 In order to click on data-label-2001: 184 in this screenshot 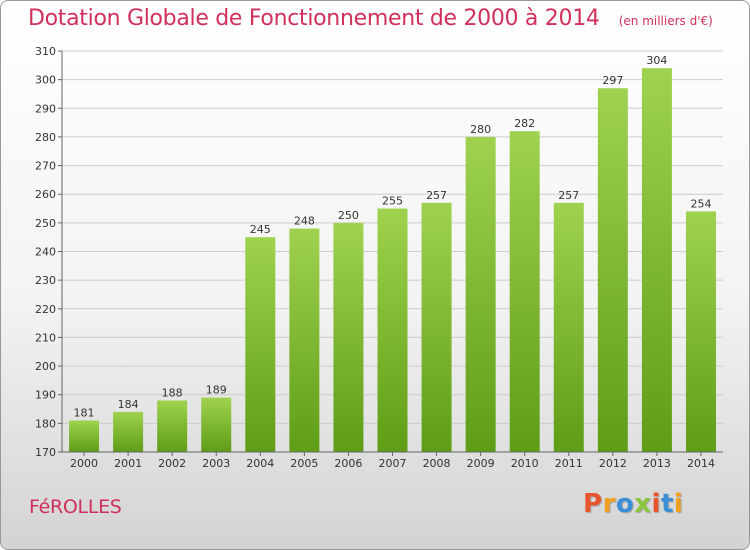, I will do `click(128, 404)`.